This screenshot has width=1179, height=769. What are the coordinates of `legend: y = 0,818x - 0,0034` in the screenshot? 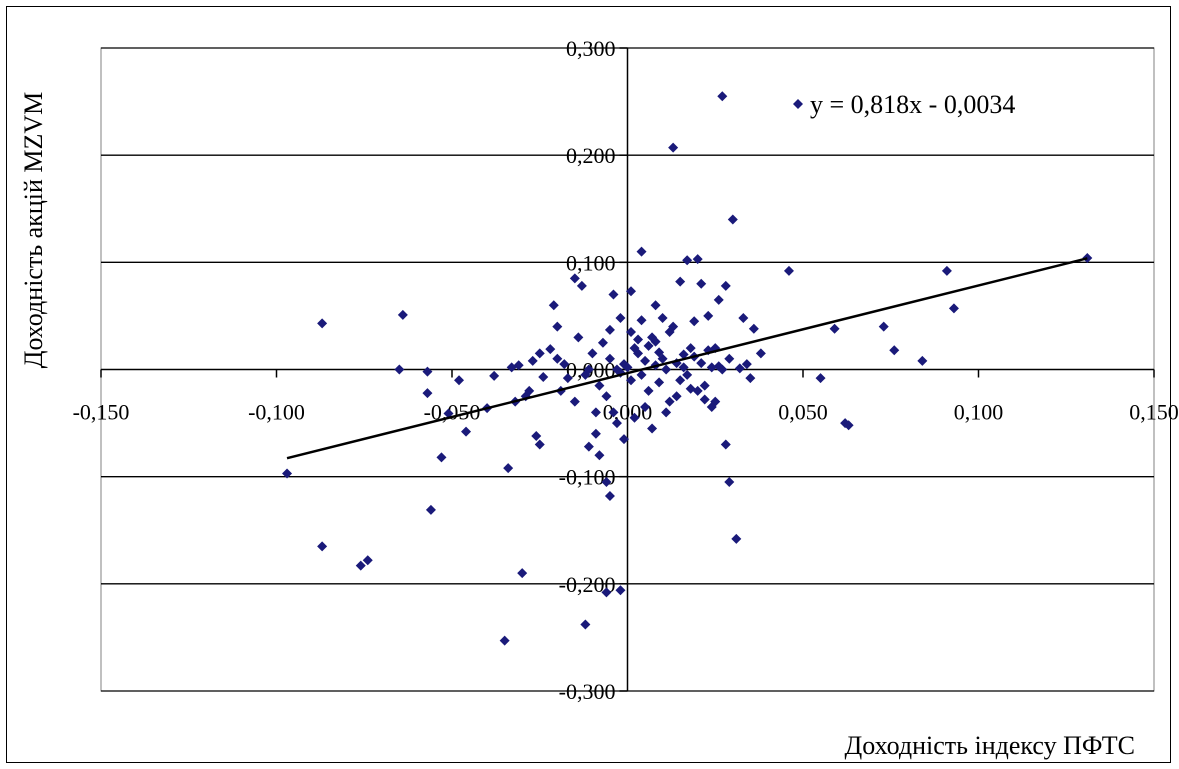 It's located at (904, 104).